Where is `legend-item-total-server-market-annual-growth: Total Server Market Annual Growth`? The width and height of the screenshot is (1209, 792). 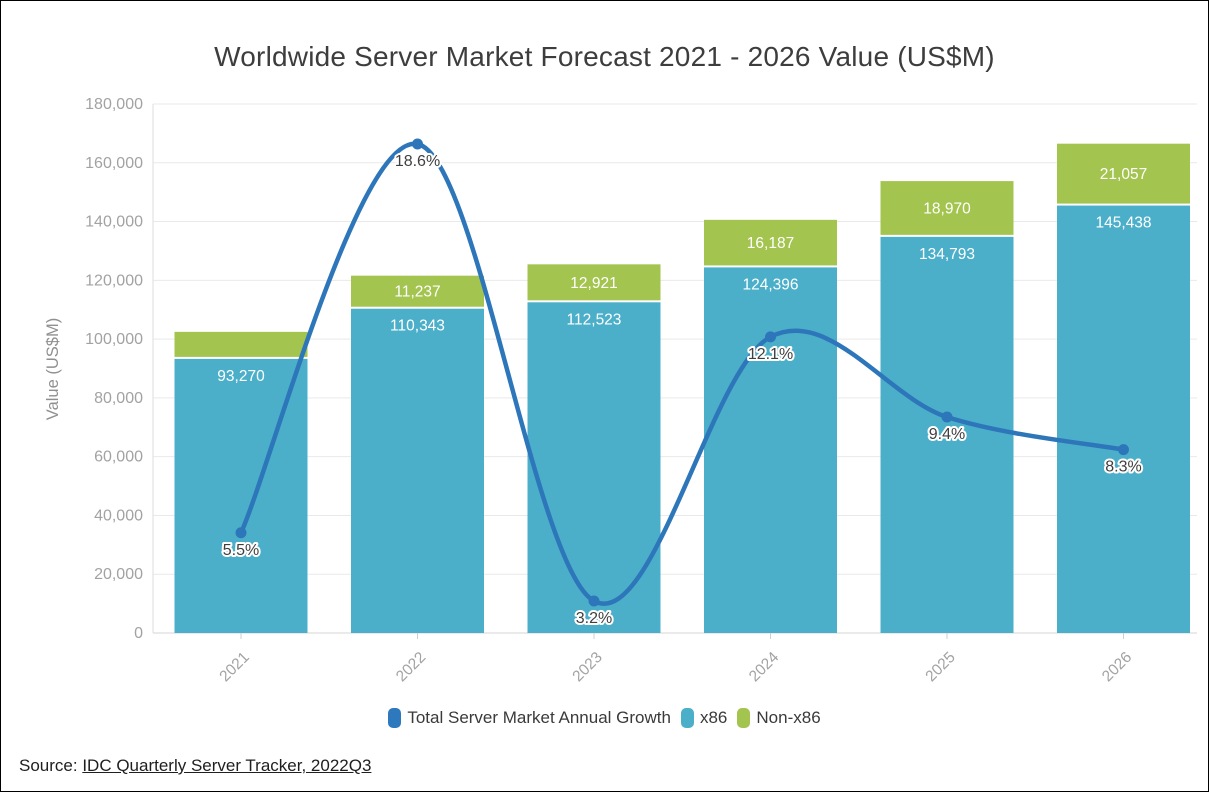 legend-item-total-server-market-annual-growth: Total Server Market Annual Growth is located at coordinates (529, 718).